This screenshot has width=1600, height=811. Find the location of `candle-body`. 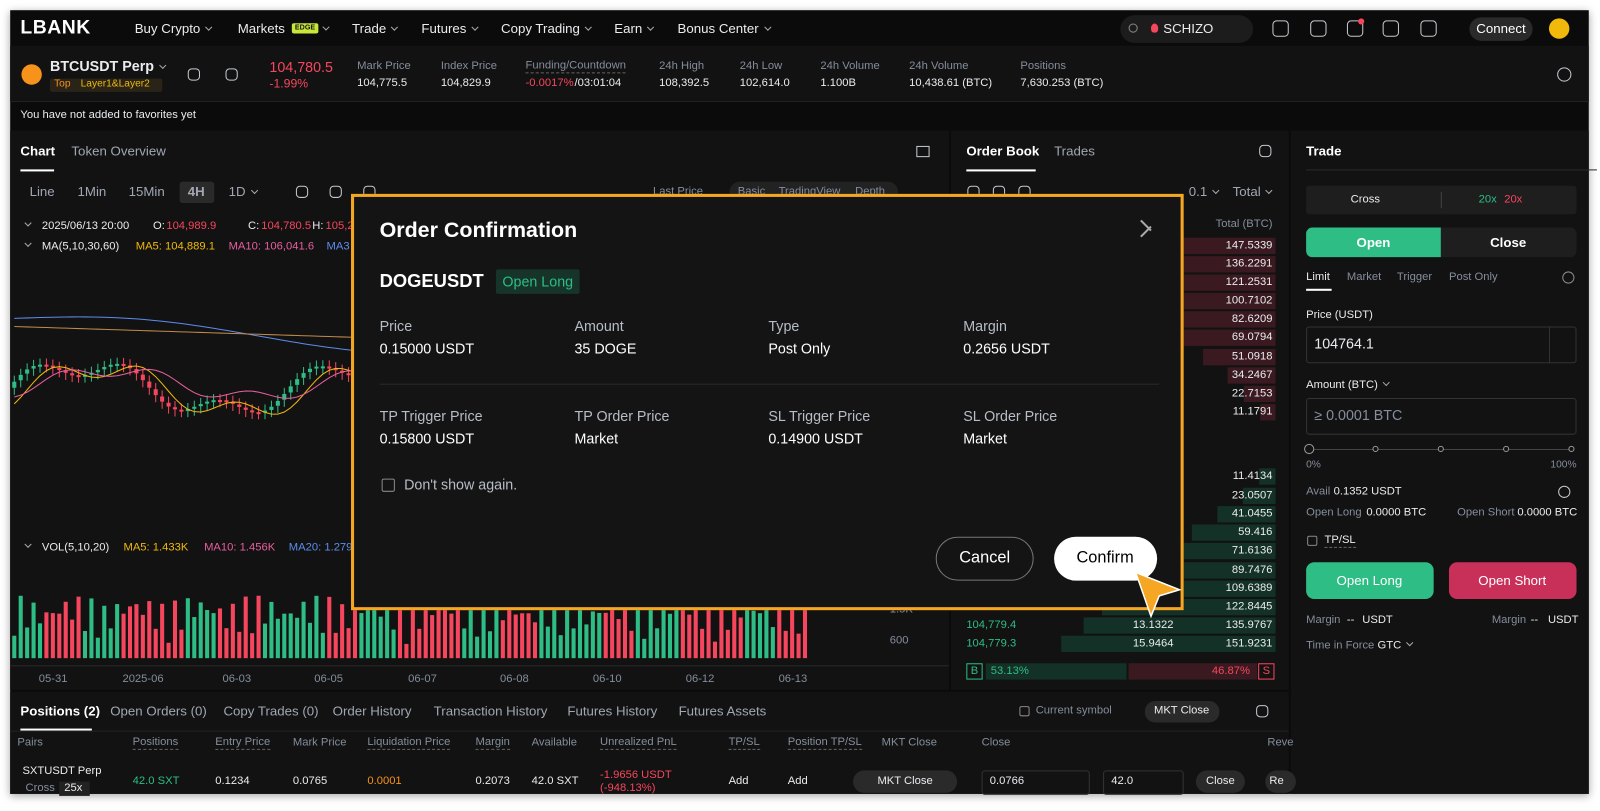

candle-body is located at coordinates (239, 405).